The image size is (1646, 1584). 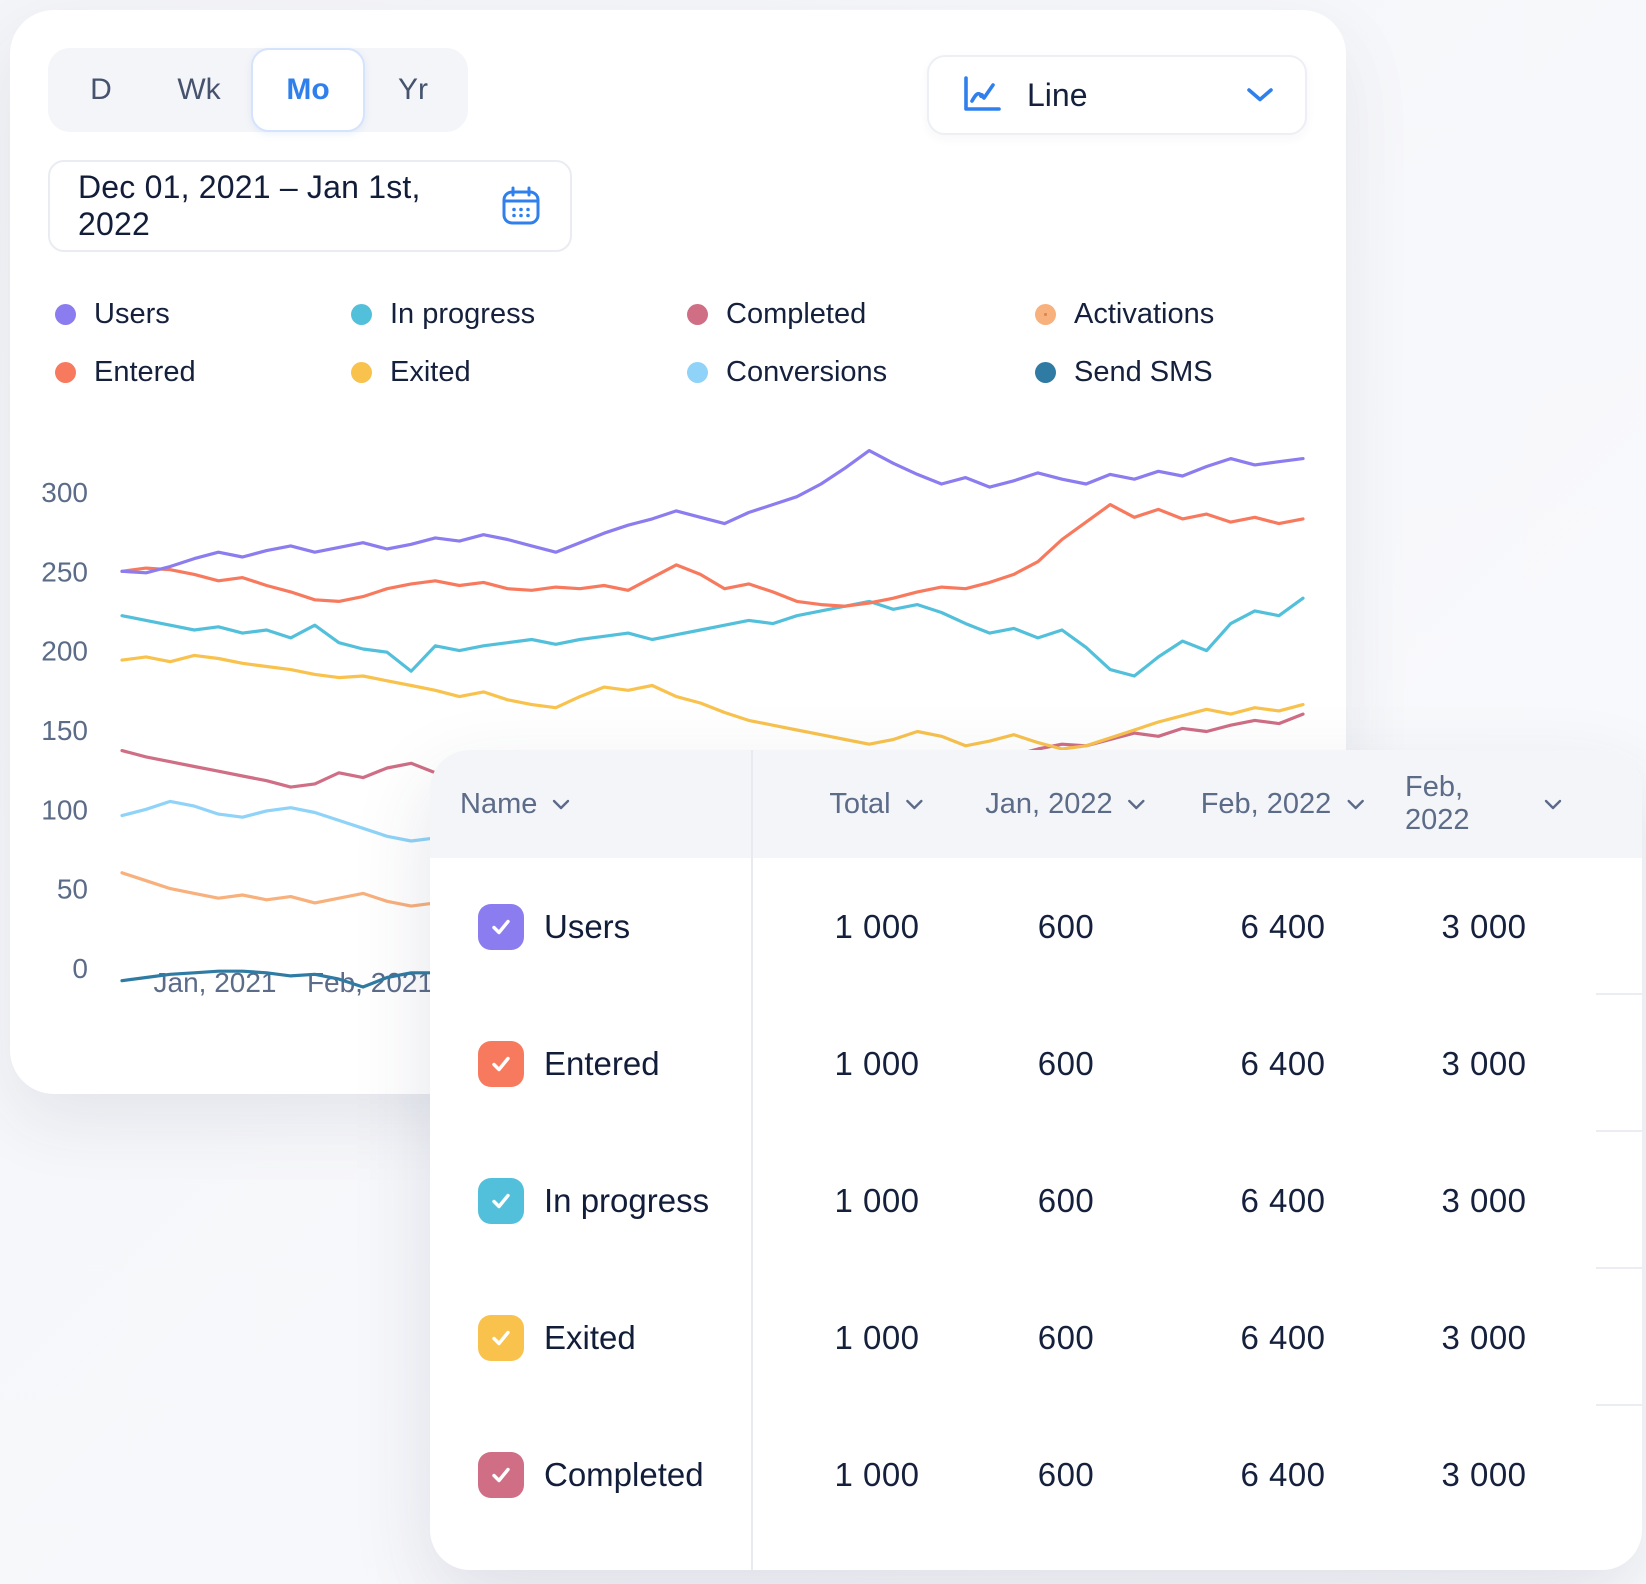 What do you see at coordinates (1049, 803) in the screenshot?
I see `column-header-label: Jan, 2022` at bounding box center [1049, 803].